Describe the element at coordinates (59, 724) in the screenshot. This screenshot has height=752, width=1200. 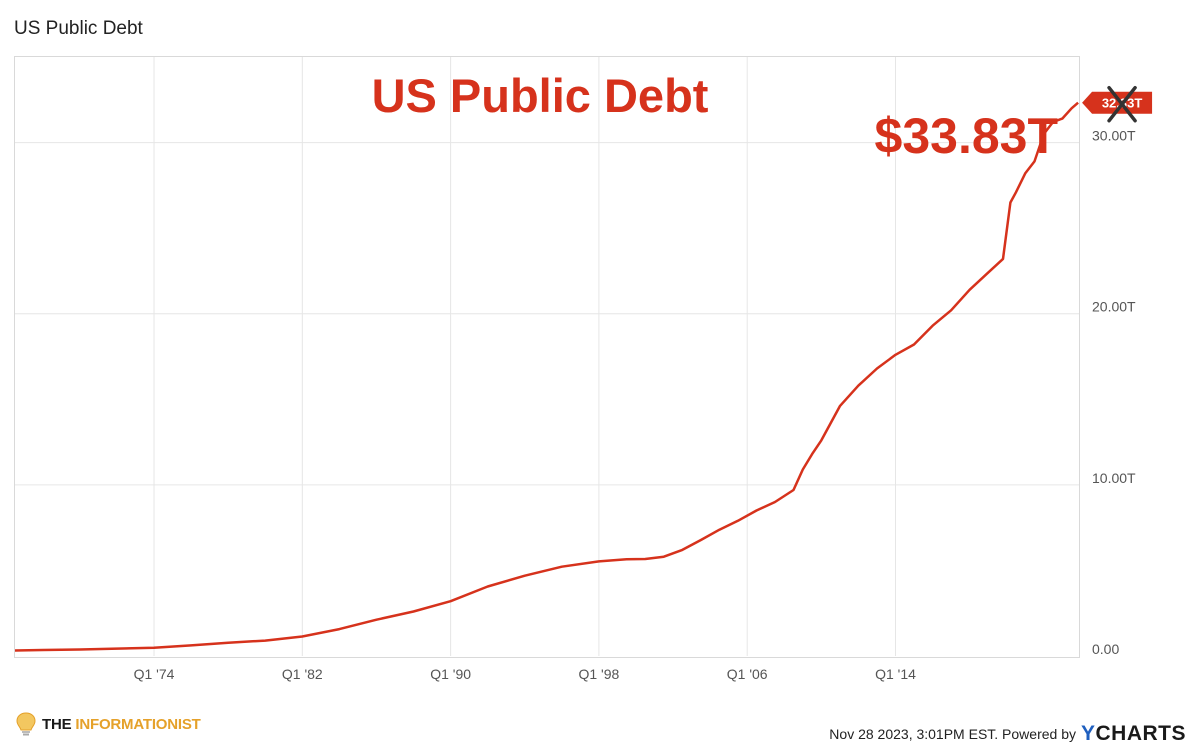
I see `brand-prefix: THE` at that location.